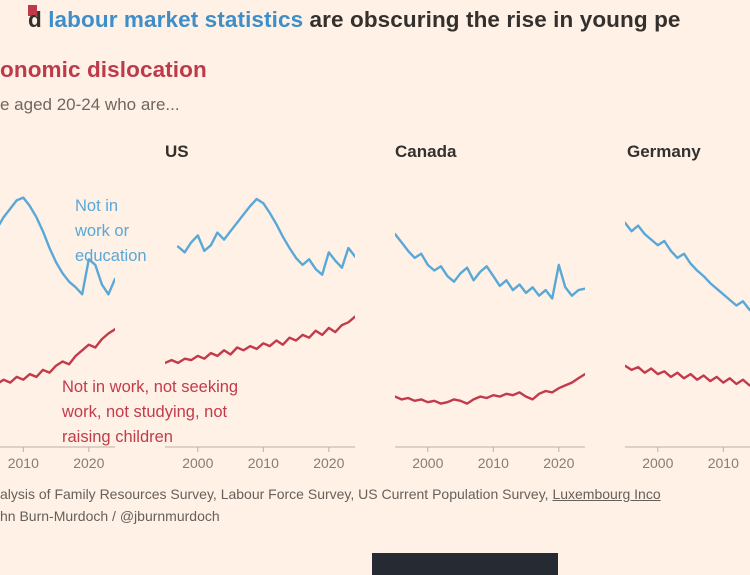  I want to click on title-highlight-blue: labour market statistics, so click(176, 19).